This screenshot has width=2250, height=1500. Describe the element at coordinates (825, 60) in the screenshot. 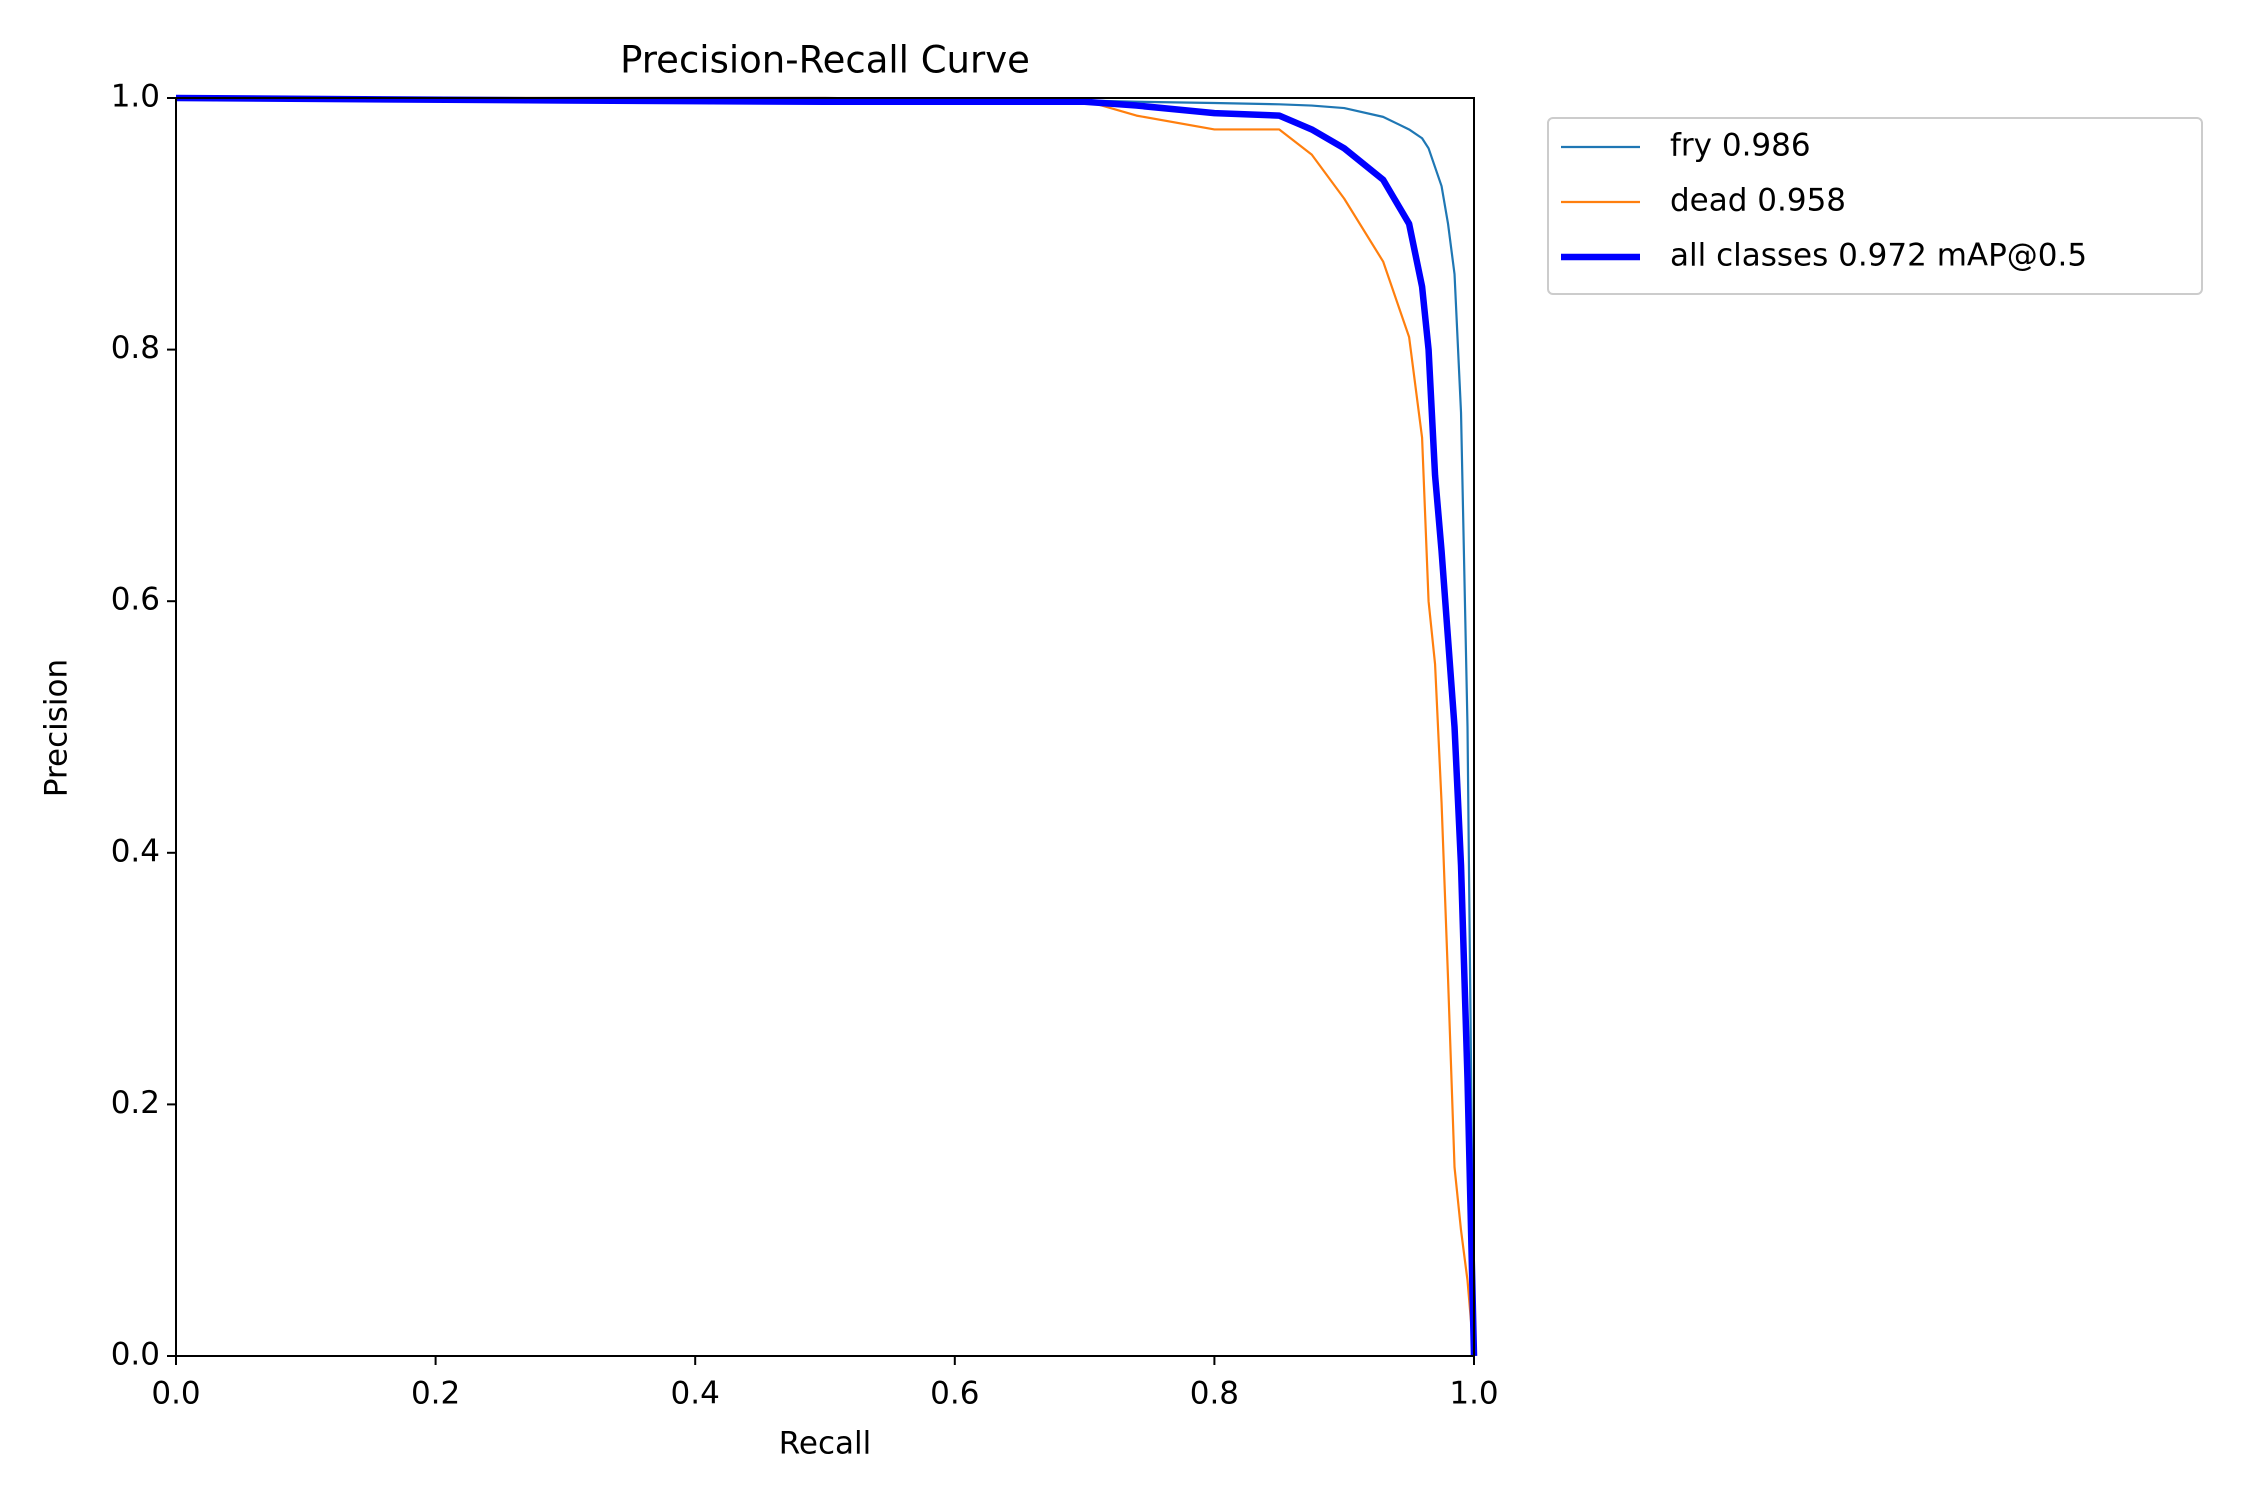

I see `chart-title: Precision-Recall Curve` at that location.